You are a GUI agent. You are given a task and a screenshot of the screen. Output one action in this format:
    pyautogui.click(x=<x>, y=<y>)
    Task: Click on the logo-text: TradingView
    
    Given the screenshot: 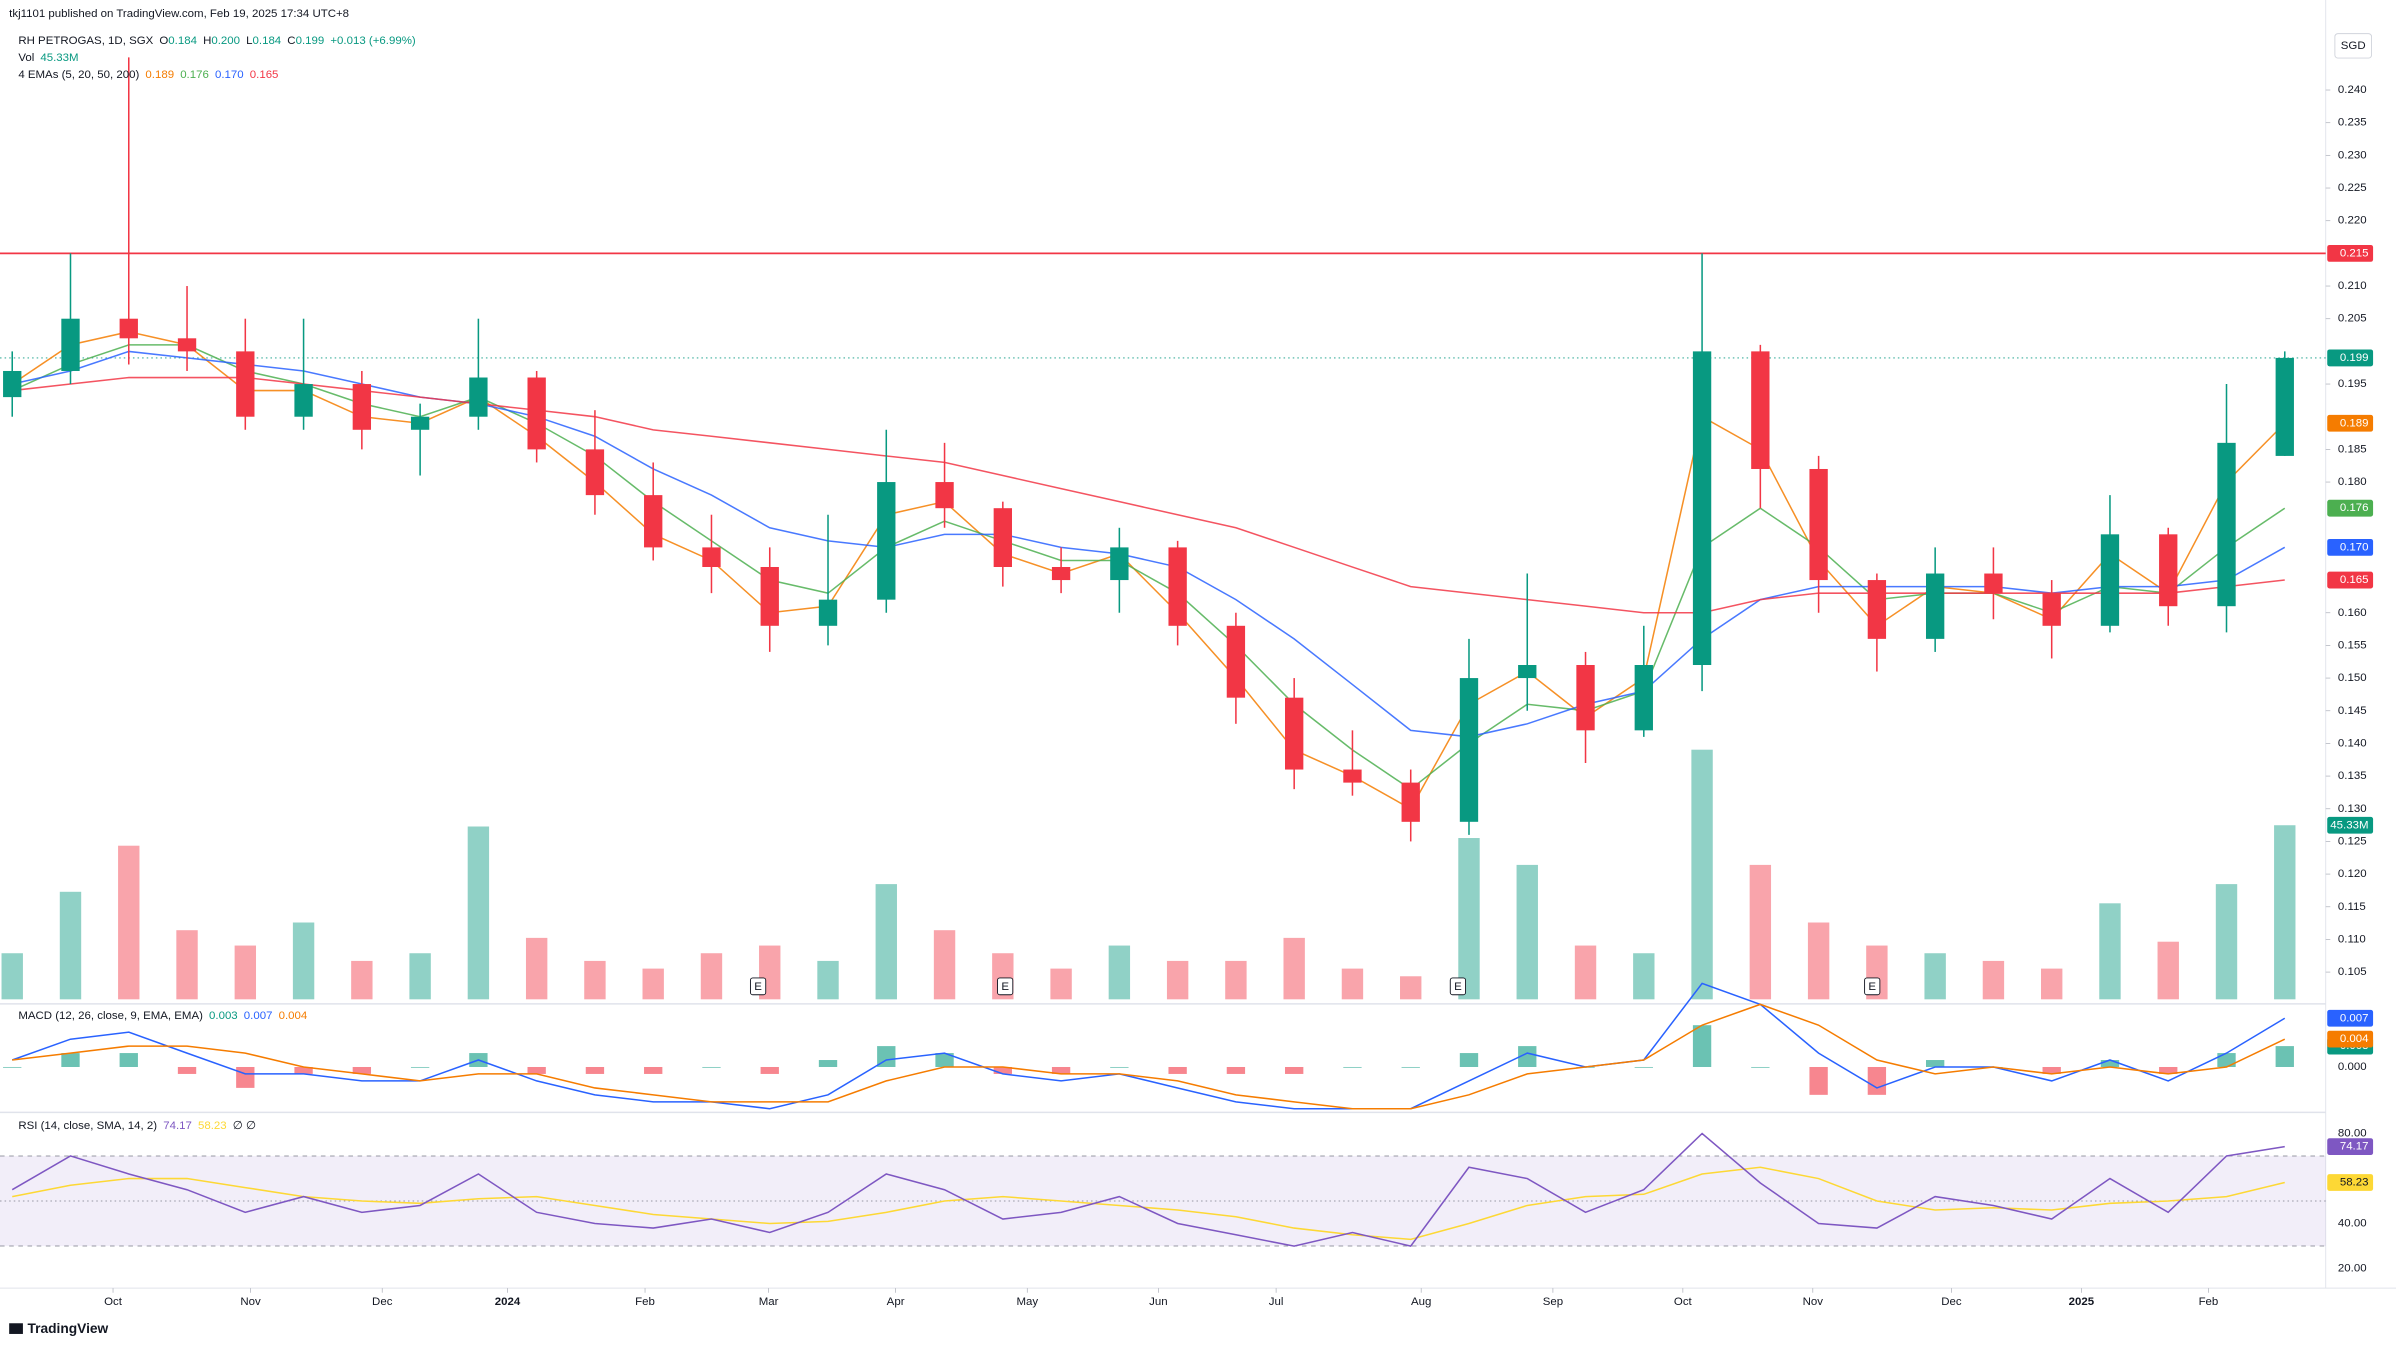 What is the action you would take?
    pyautogui.click(x=68, y=1328)
    